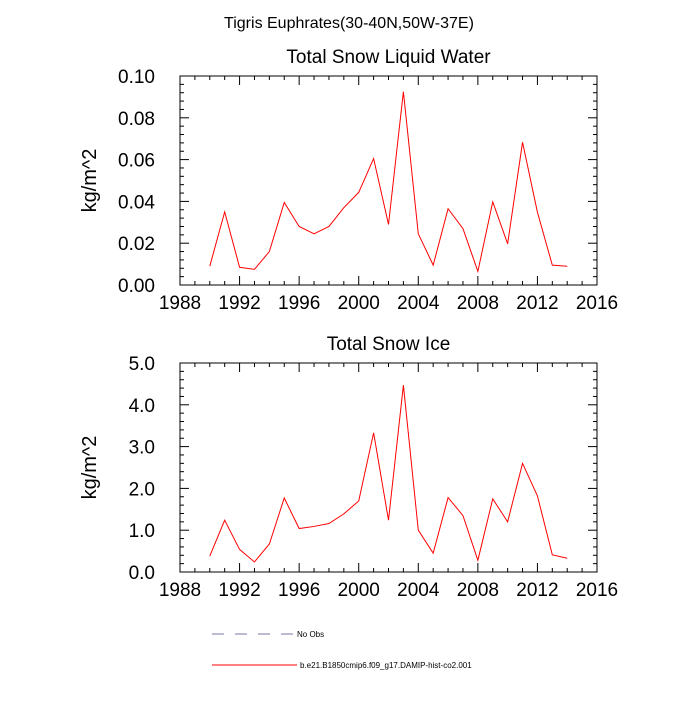  I want to click on figure-main-title: Tigris Euphrates(30-40N,50W-37E), so click(349, 23).